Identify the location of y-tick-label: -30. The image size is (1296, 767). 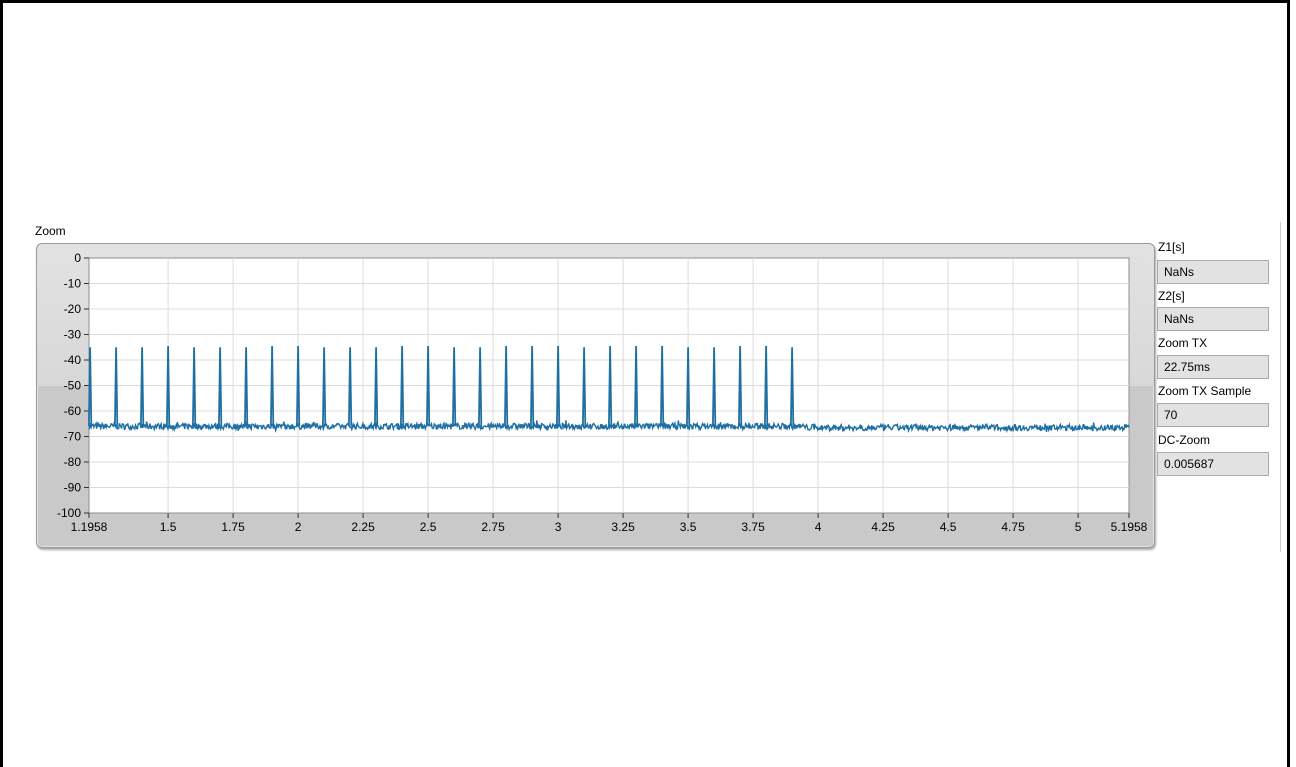
(73, 335).